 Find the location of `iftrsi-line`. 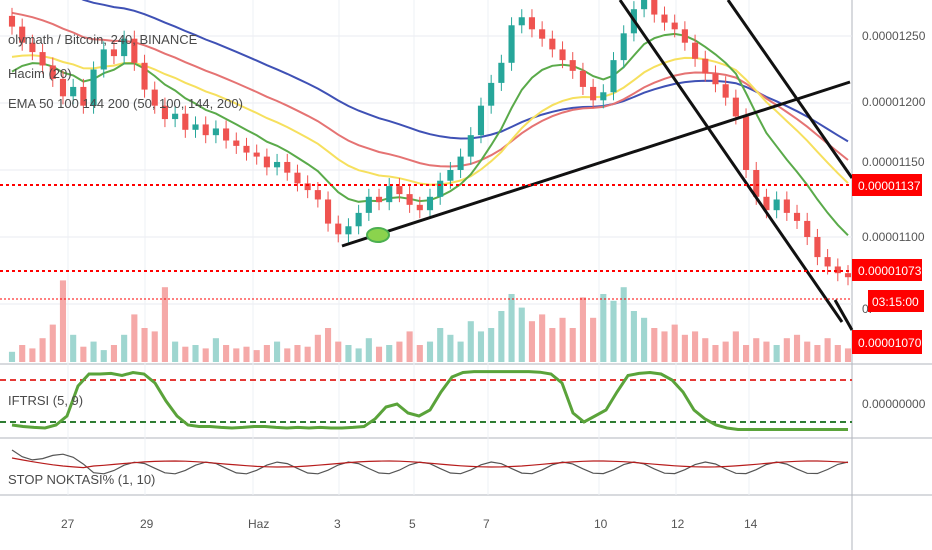

iftrsi-line is located at coordinates (429, 400).